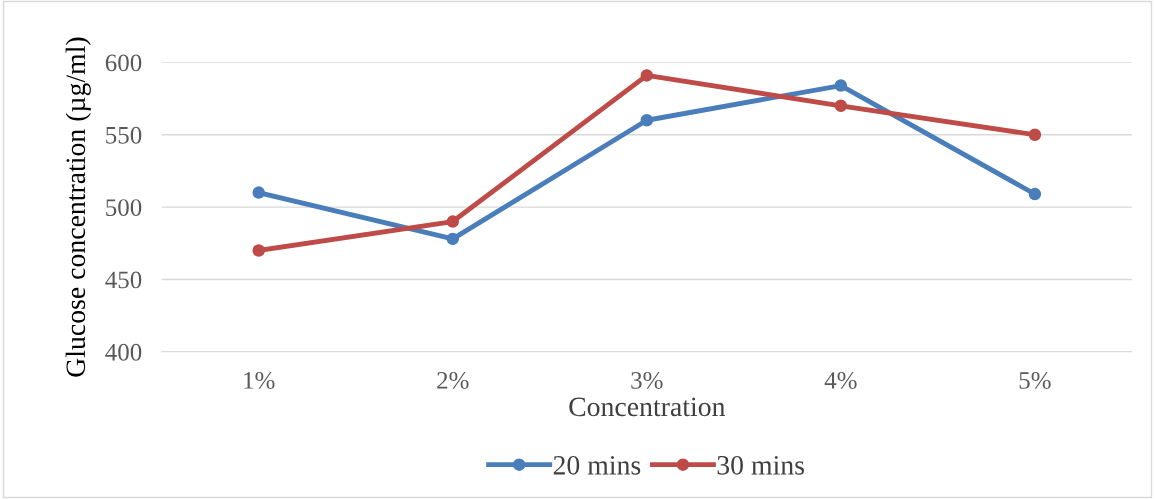  Describe the element at coordinates (123, 352) in the screenshot. I see `y-tick-label: 400` at that location.